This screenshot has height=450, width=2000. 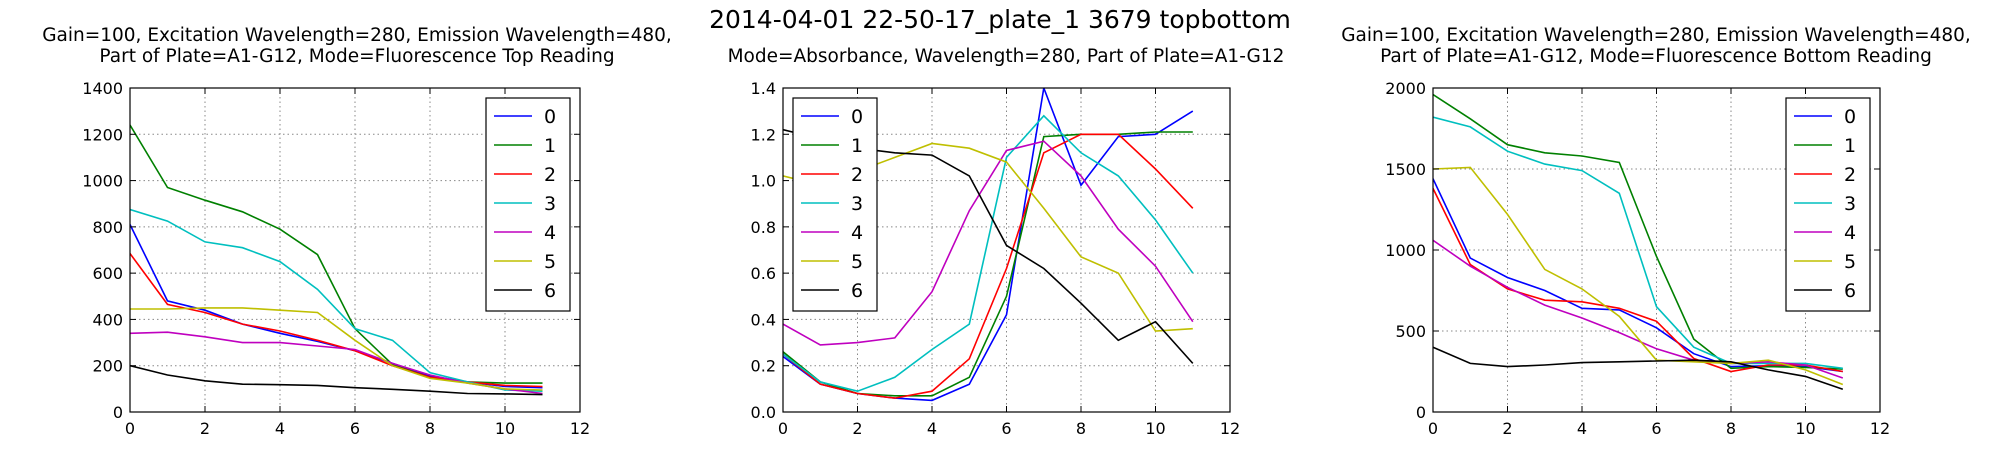 What do you see at coordinates (107, 319) in the screenshot?
I see `y-tick-label: 400` at bounding box center [107, 319].